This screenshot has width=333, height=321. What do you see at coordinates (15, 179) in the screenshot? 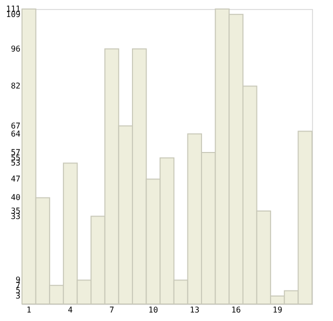
I see `y-tick-label: 47` at bounding box center [15, 179].